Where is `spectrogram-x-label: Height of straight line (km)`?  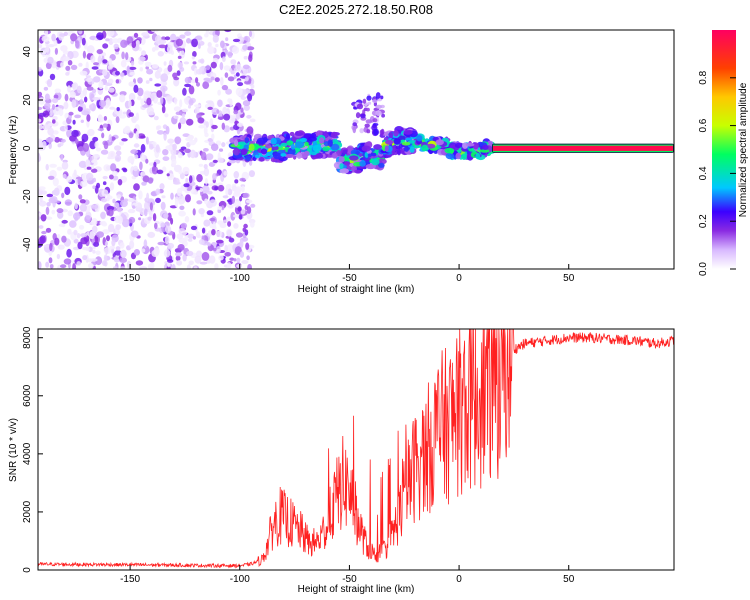 spectrogram-x-label: Height of straight line (km) is located at coordinates (356, 289).